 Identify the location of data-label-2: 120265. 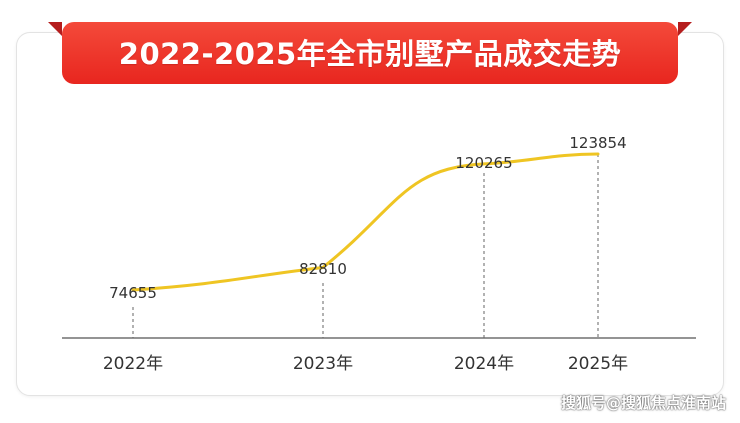
(483, 163).